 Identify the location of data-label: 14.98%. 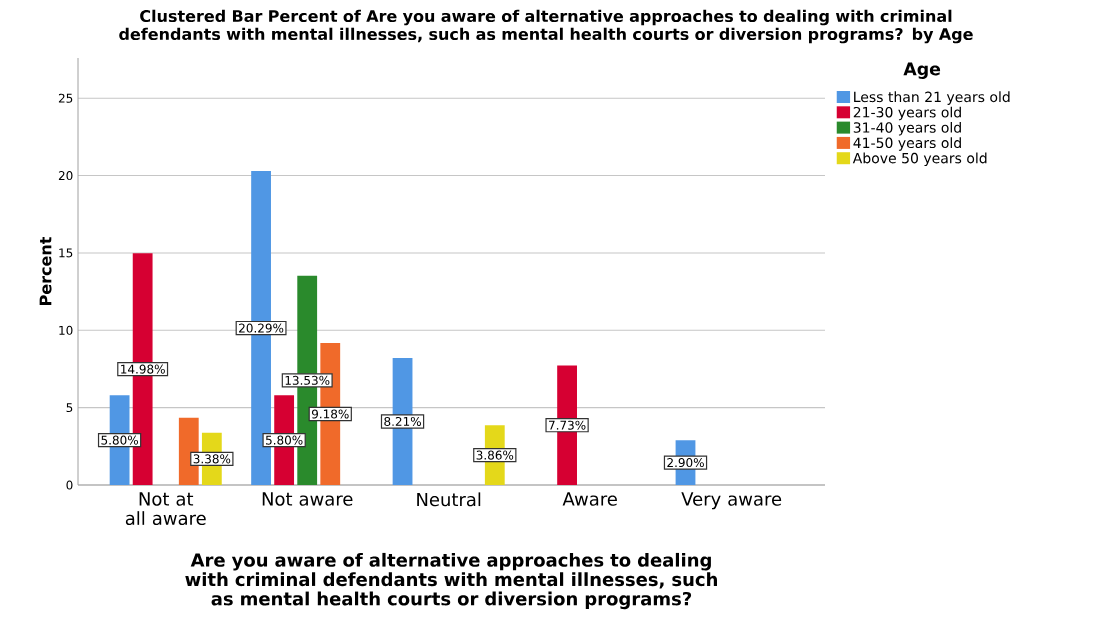
(143, 369).